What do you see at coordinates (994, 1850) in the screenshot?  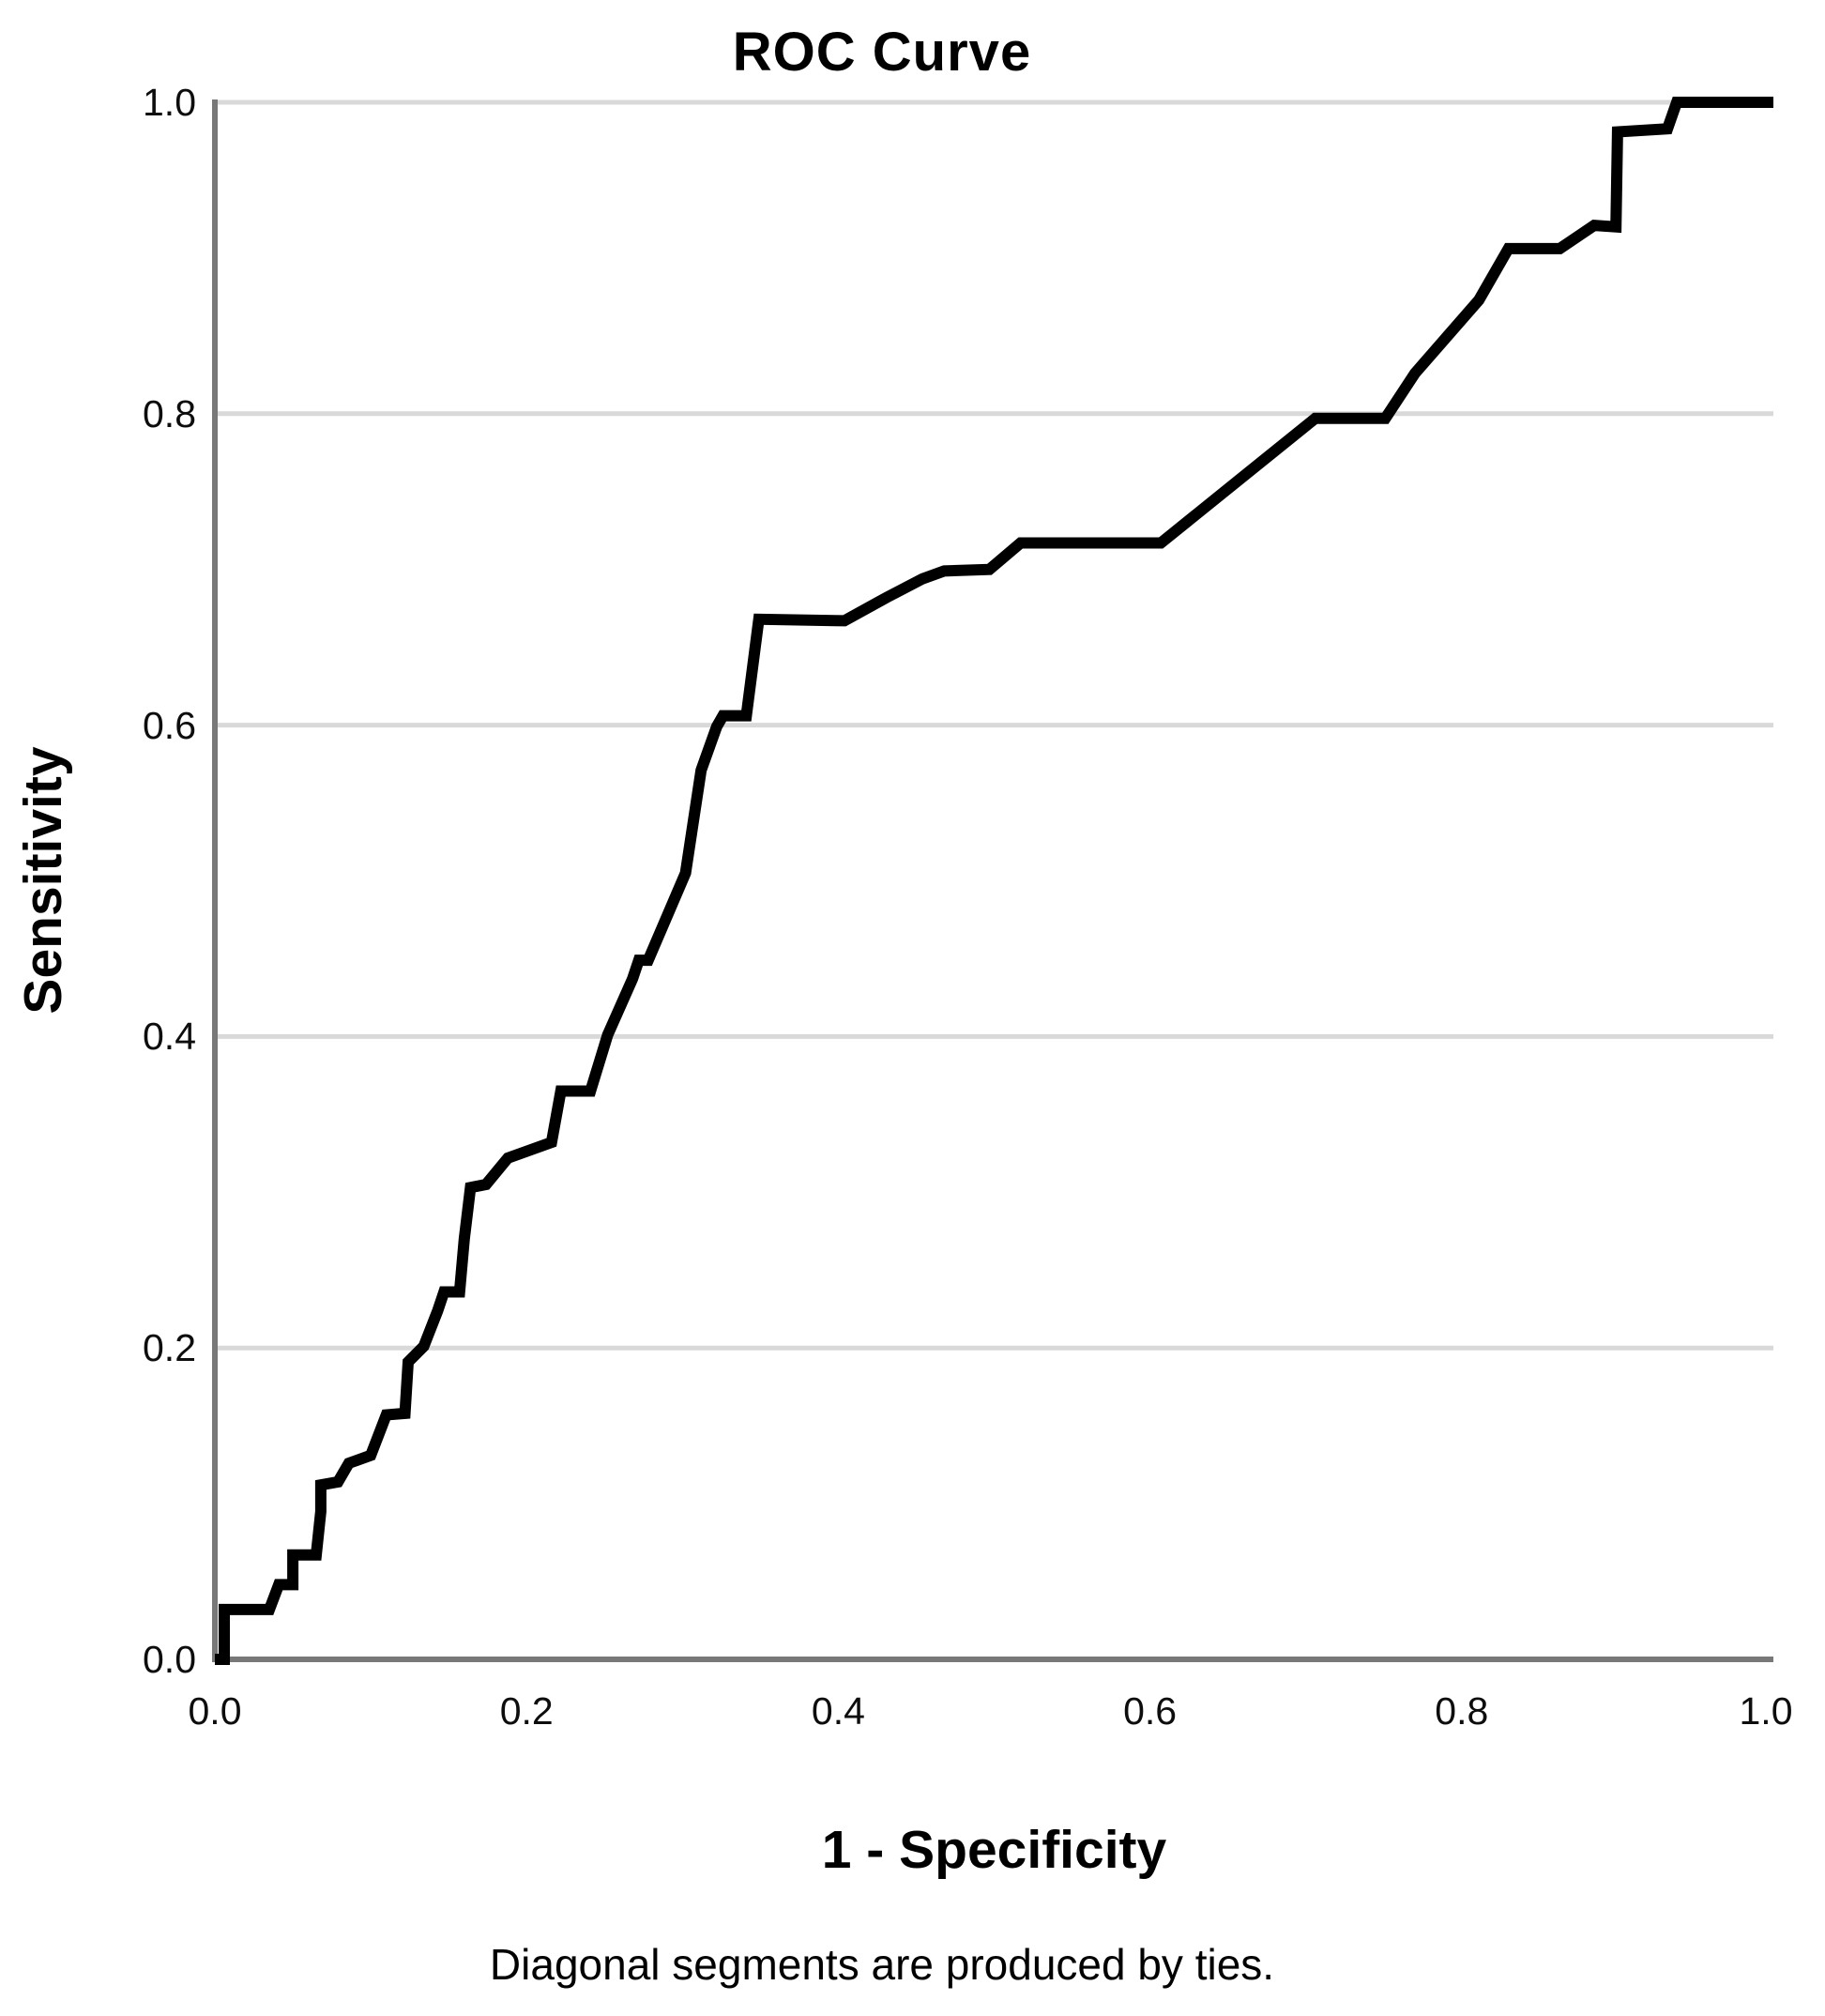 I see `x-axis-title: 1 - Specificity` at bounding box center [994, 1850].